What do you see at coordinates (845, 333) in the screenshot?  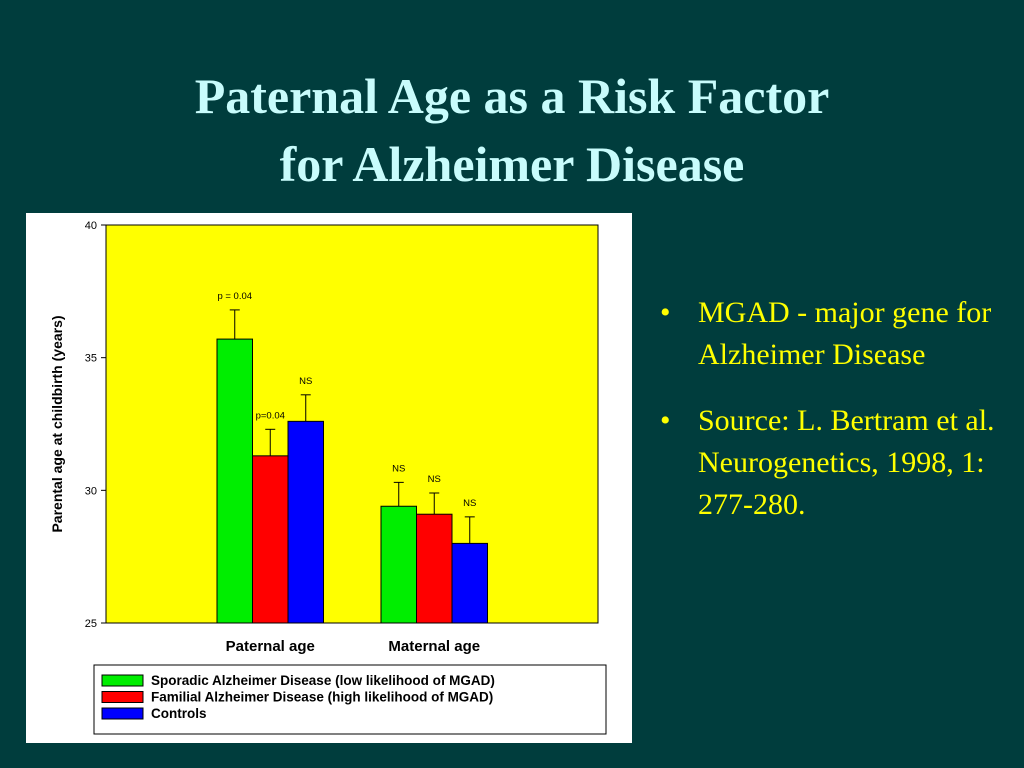 I see `bullet-text: MGAD - major gene for Alzheimer Disease` at bounding box center [845, 333].